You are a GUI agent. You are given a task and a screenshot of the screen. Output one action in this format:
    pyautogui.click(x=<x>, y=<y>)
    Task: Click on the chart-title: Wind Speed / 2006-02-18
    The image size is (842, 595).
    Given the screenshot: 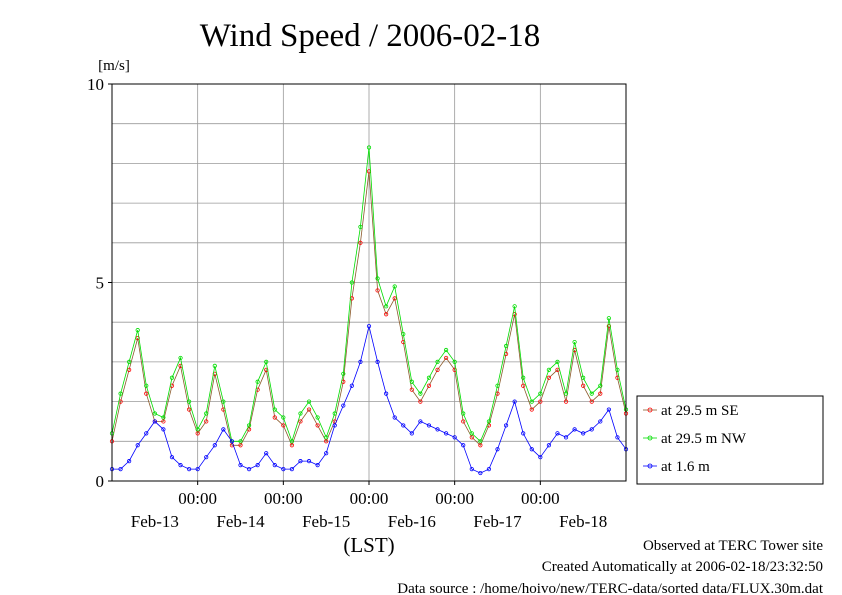 What is the action you would take?
    pyautogui.click(x=370, y=36)
    